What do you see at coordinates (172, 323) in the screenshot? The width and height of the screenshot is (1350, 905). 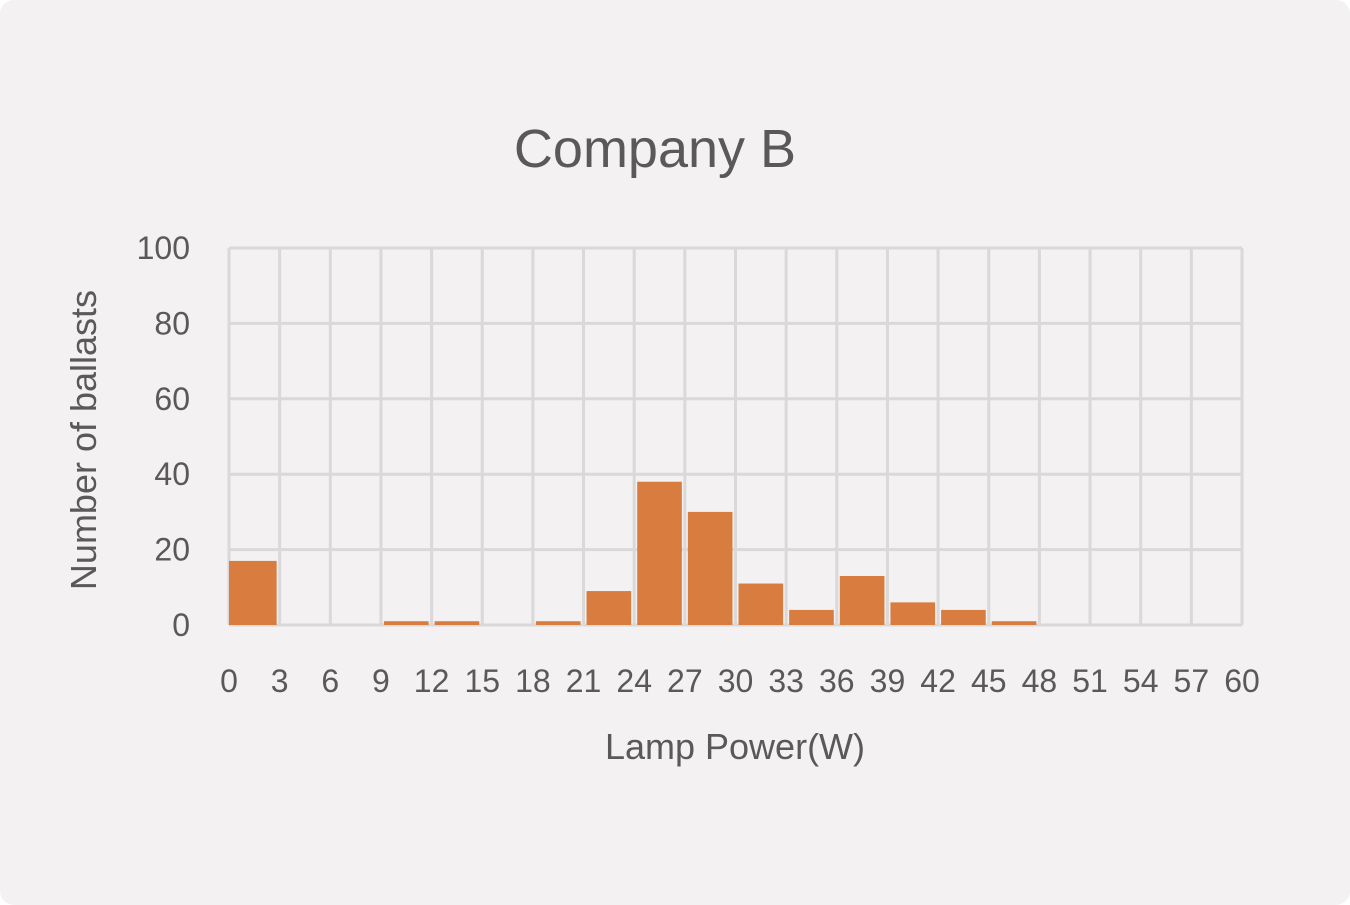 I see `y-tick-label: 80` at bounding box center [172, 323].